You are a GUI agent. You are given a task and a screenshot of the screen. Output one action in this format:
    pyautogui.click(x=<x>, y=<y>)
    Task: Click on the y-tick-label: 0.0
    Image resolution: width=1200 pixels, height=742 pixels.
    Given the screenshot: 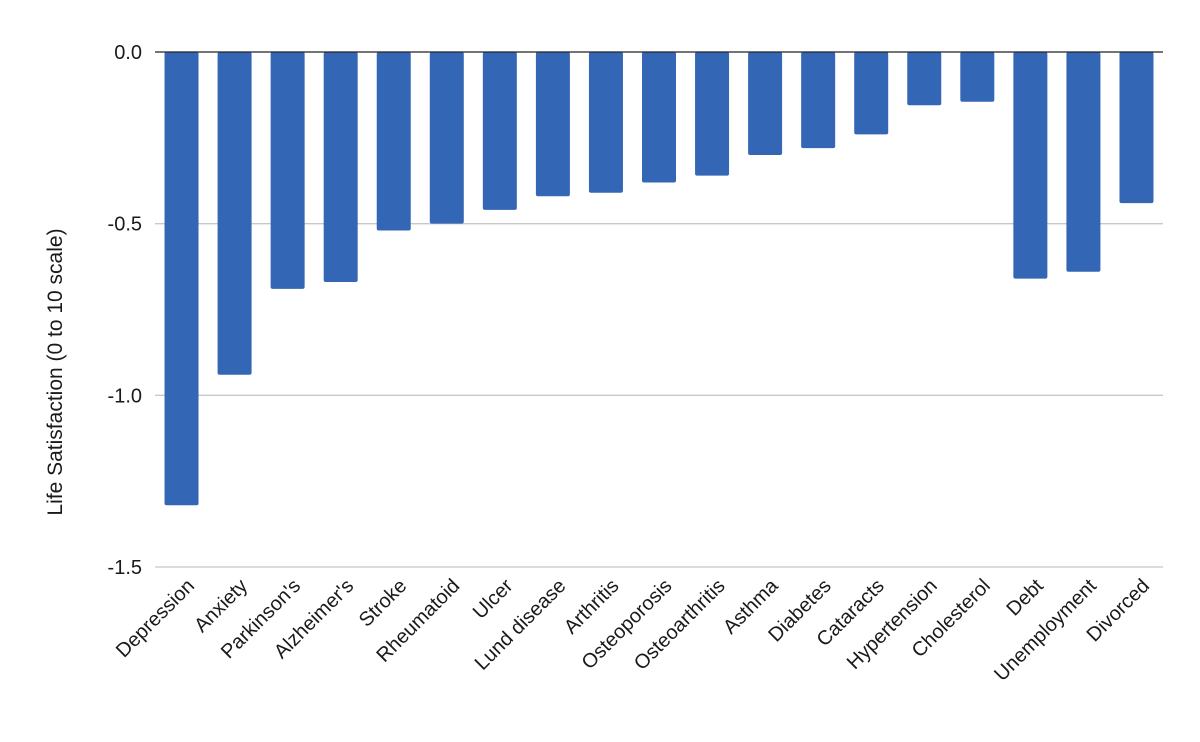 What is the action you would take?
    pyautogui.click(x=128, y=53)
    